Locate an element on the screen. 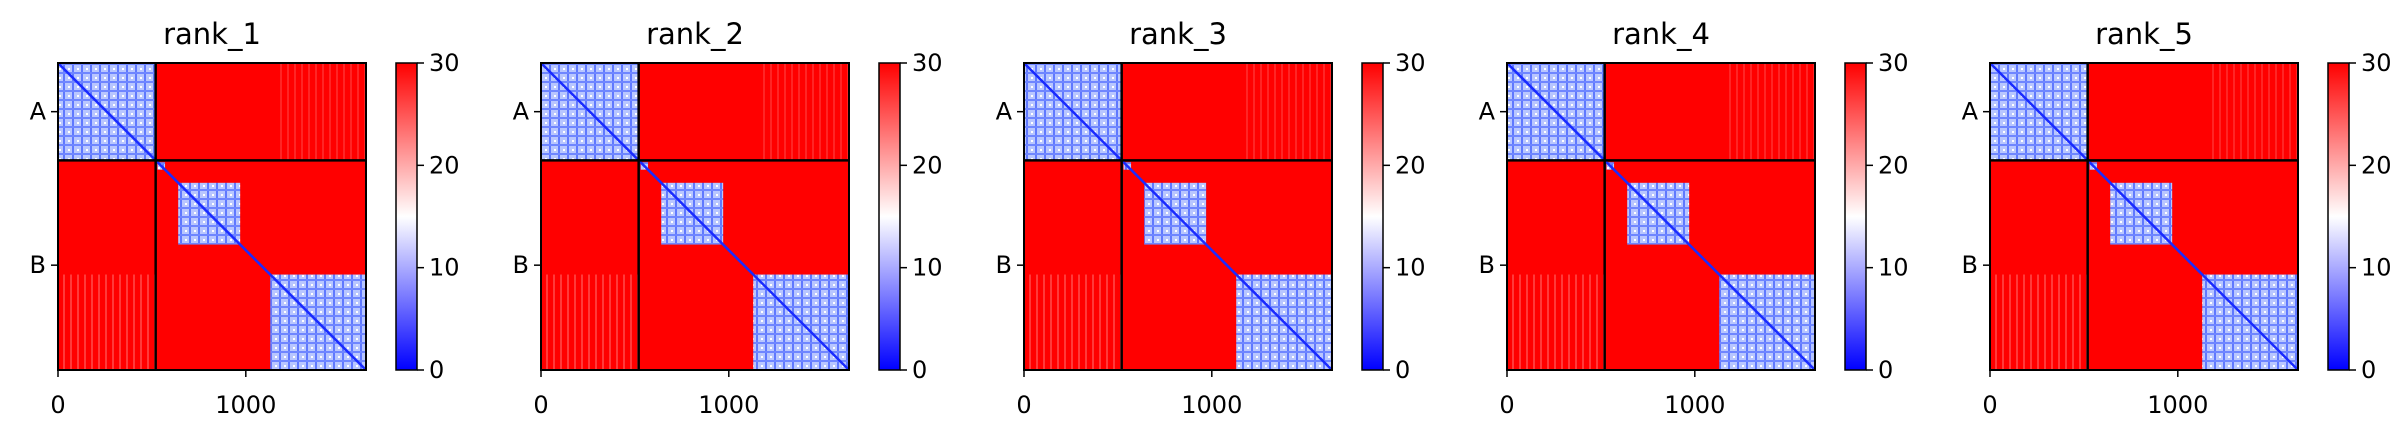  panel-title: rank_2 is located at coordinates (695, 34).